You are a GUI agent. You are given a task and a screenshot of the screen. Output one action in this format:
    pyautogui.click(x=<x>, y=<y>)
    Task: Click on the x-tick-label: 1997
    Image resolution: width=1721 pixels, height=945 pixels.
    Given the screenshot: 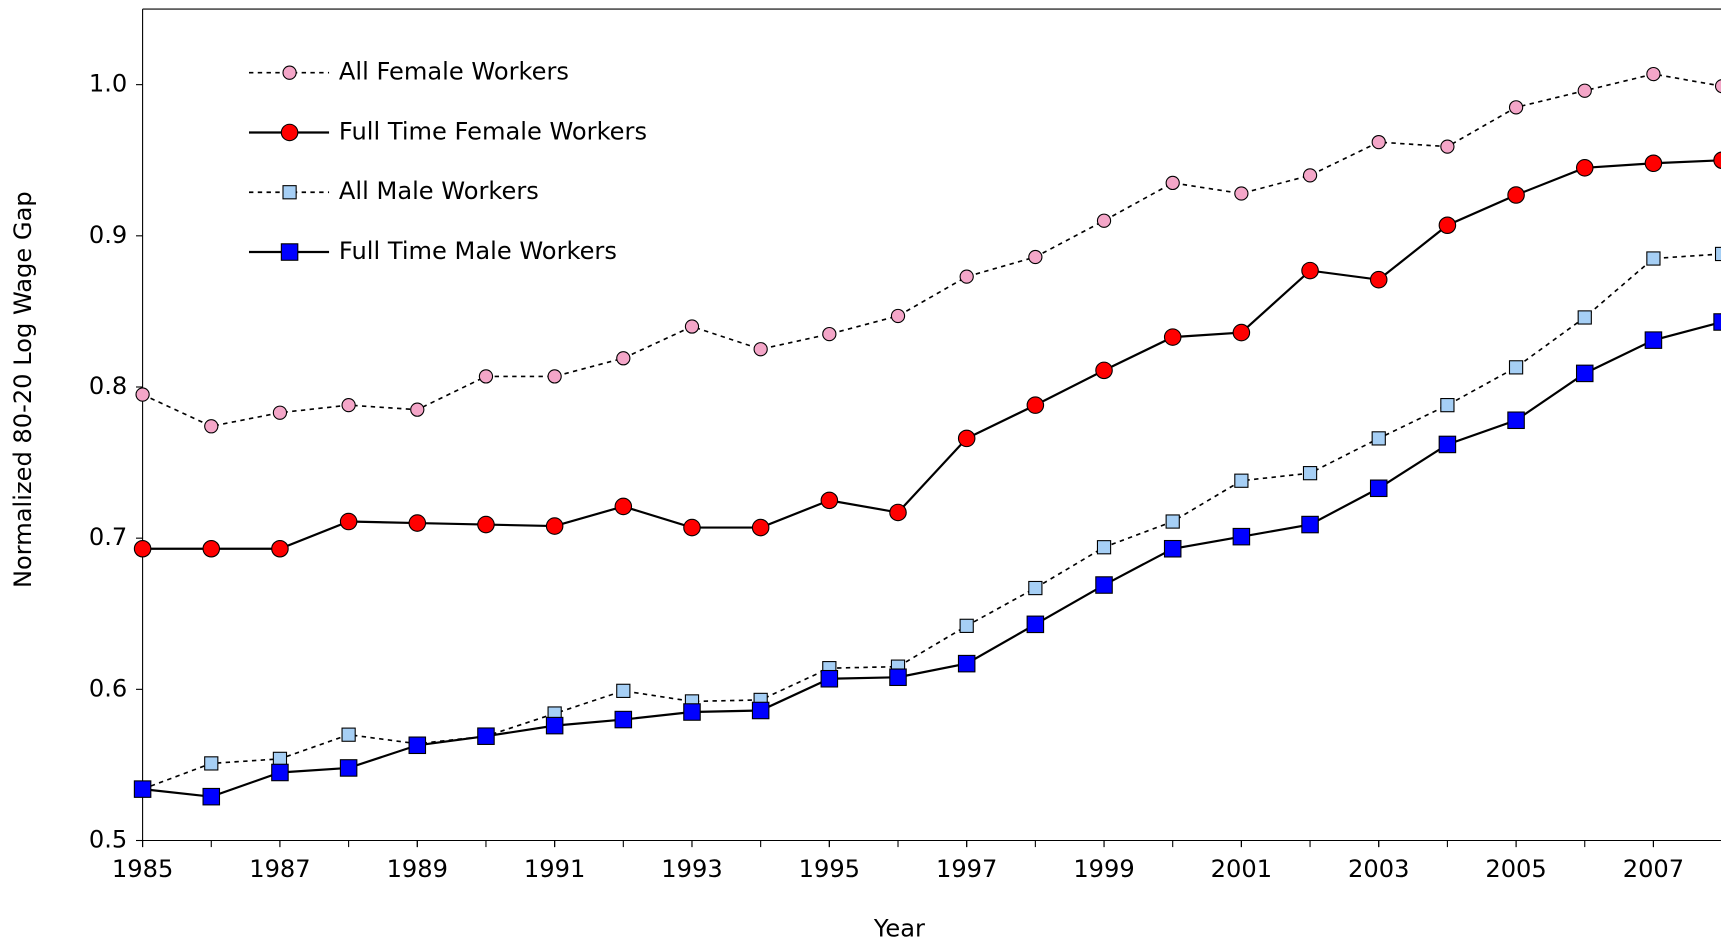 What is the action you would take?
    pyautogui.click(x=966, y=869)
    